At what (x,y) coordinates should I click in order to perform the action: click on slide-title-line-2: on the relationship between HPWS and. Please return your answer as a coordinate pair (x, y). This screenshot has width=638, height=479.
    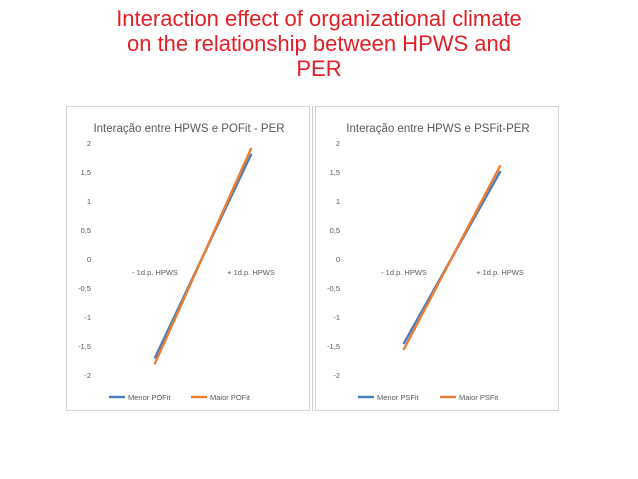
    Looking at the image, I should click on (318, 43).